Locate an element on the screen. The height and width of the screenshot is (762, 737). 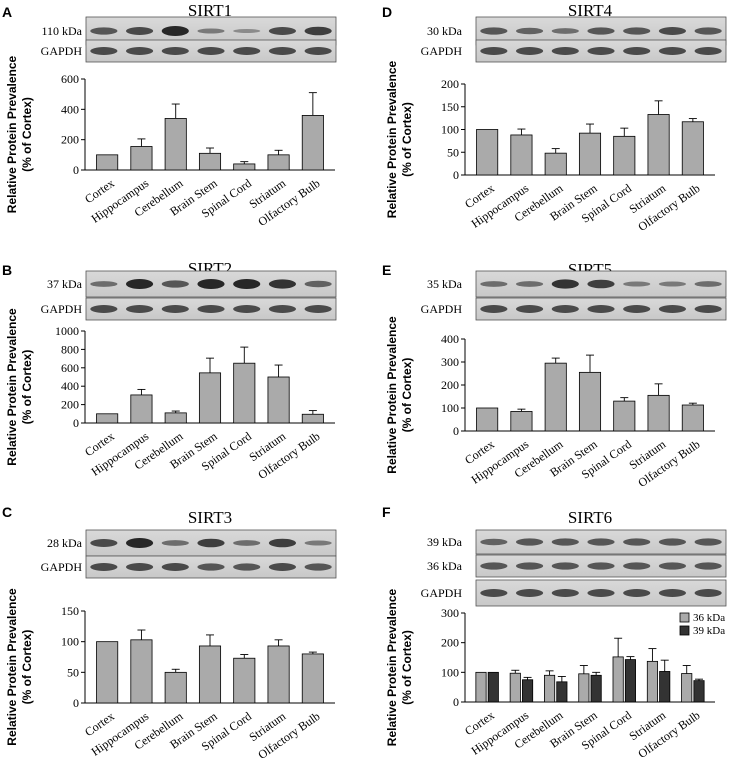
y-tick-label: 800 is located at coordinates (70, 349).